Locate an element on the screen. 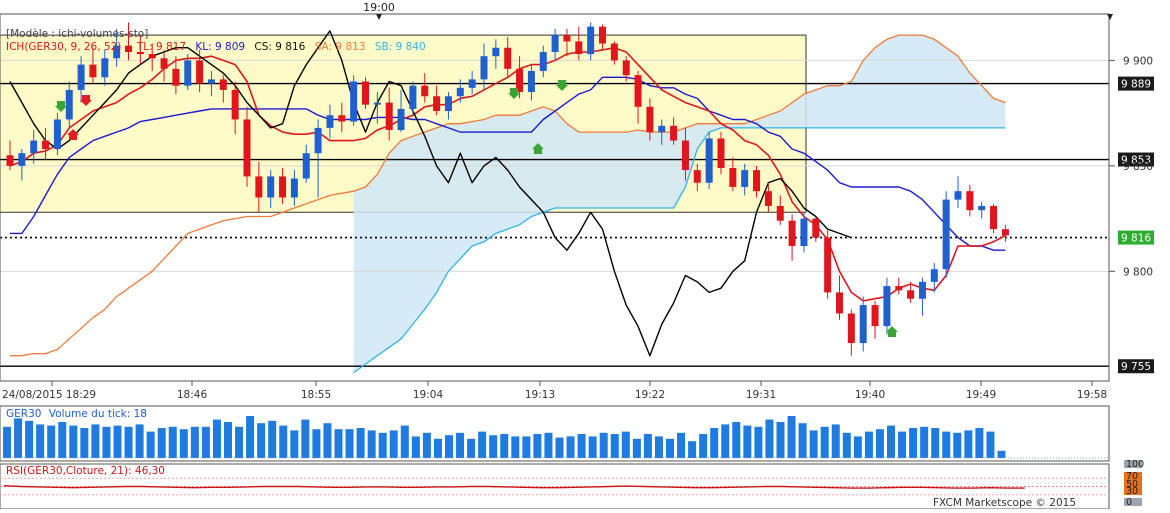 The height and width of the screenshot is (513, 1170). top-time-label: 19:00 is located at coordinates (379, 7).